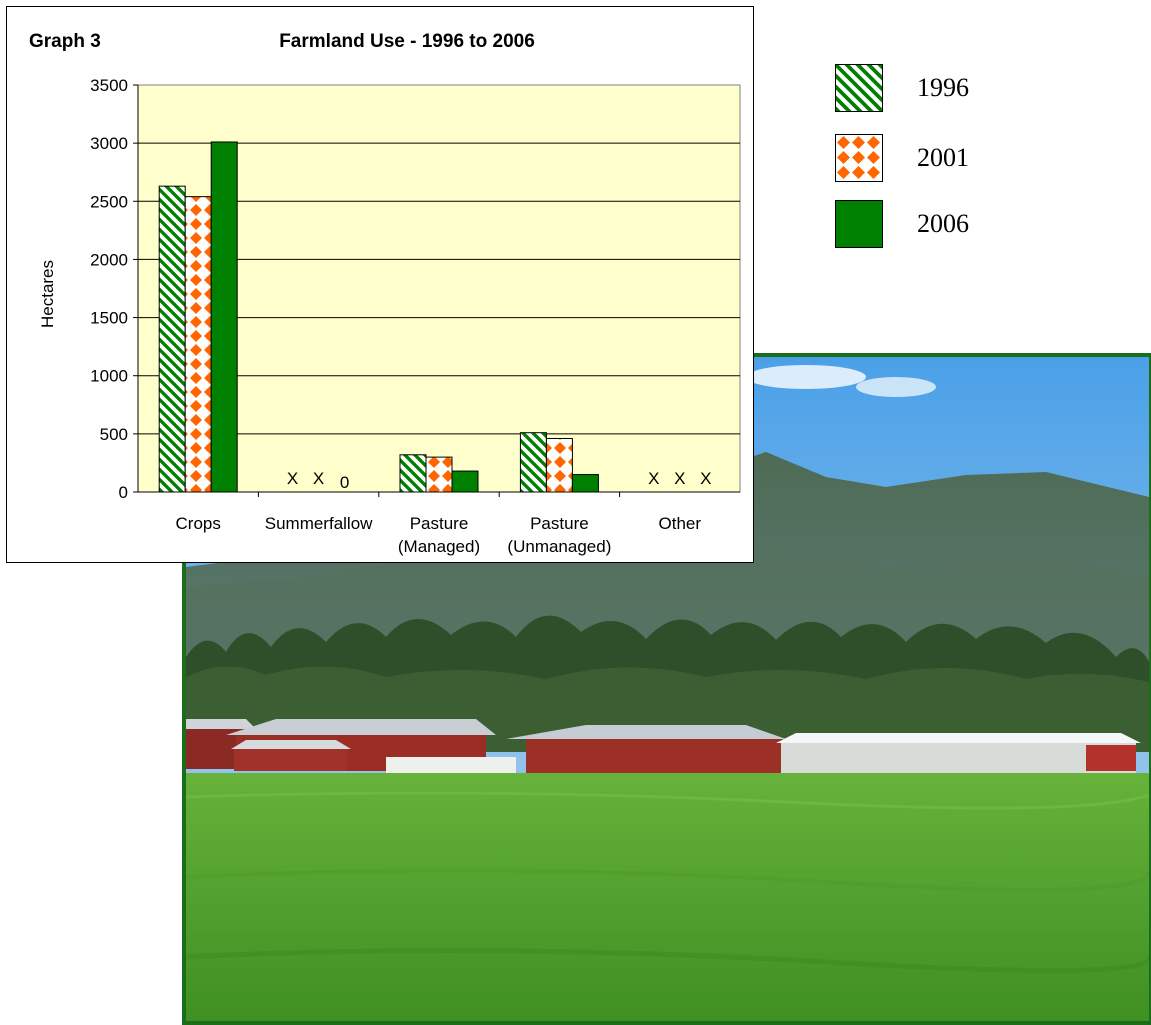  I want to click on chart-legend: 1996 2001 2006, so click(935, 162).